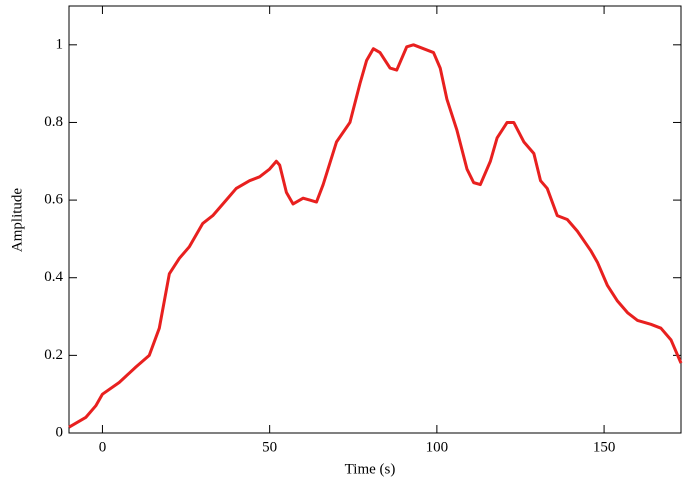 Image resolution: width=687 pixels, height=486 pixels. What do you see at coordinates (60, 432) in the screenshot?
I see `y-tick-label: 0` at bounding box center [60, 432].